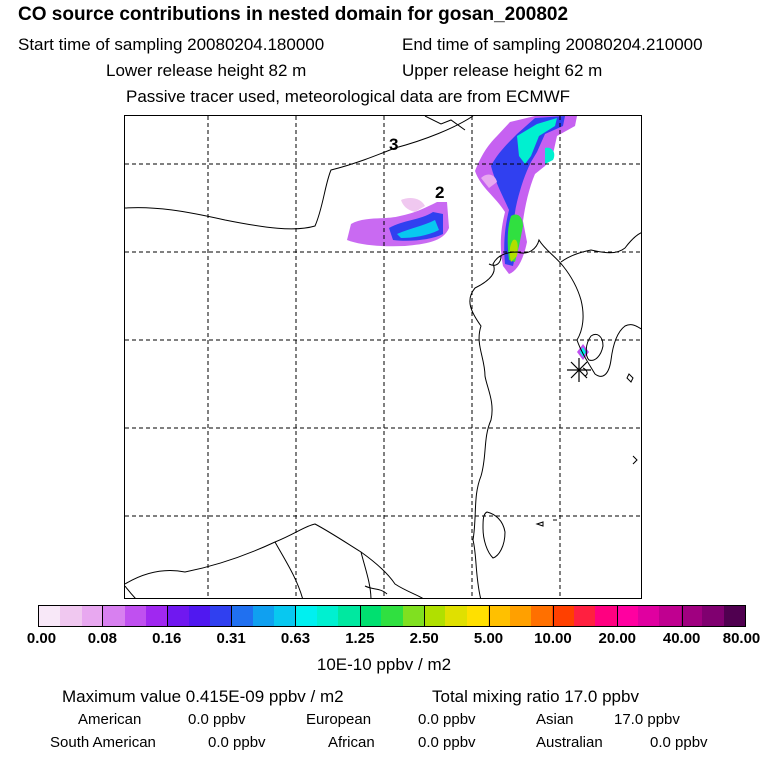 This screenshot has height=768, width=768. Describe the element at coordinates (339, 719) in the screenshot. I see `european-label: European` at that location.